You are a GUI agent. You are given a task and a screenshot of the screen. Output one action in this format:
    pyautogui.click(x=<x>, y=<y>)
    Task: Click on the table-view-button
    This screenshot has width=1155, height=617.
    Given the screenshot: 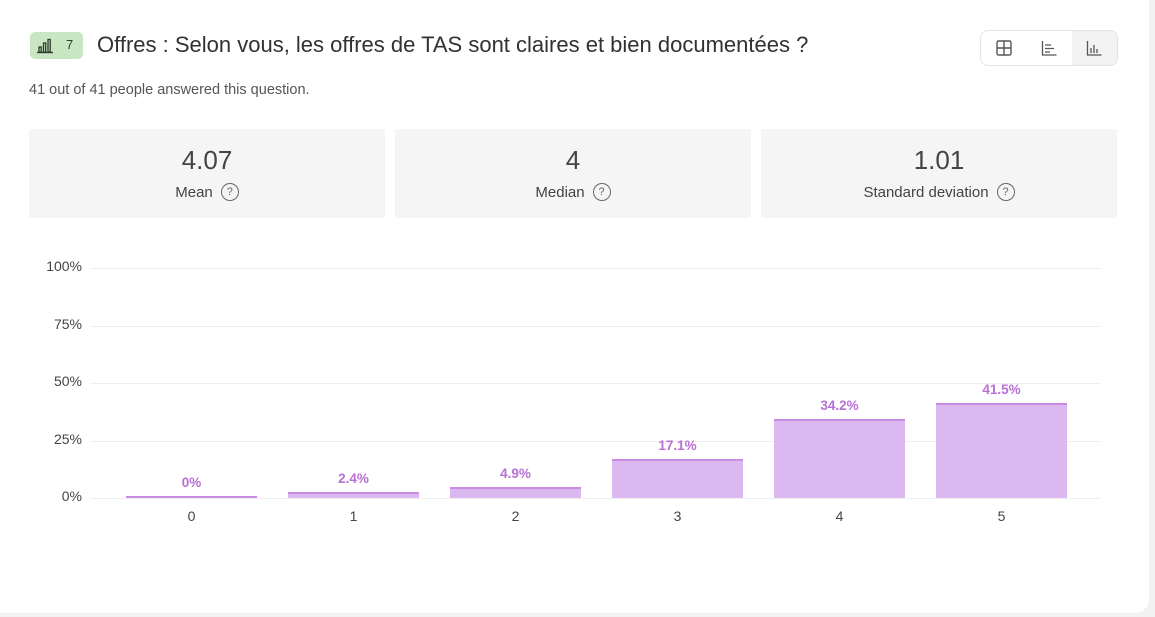 What is the action you would take?
    pyautogui.click(x=1003, y=48)
    